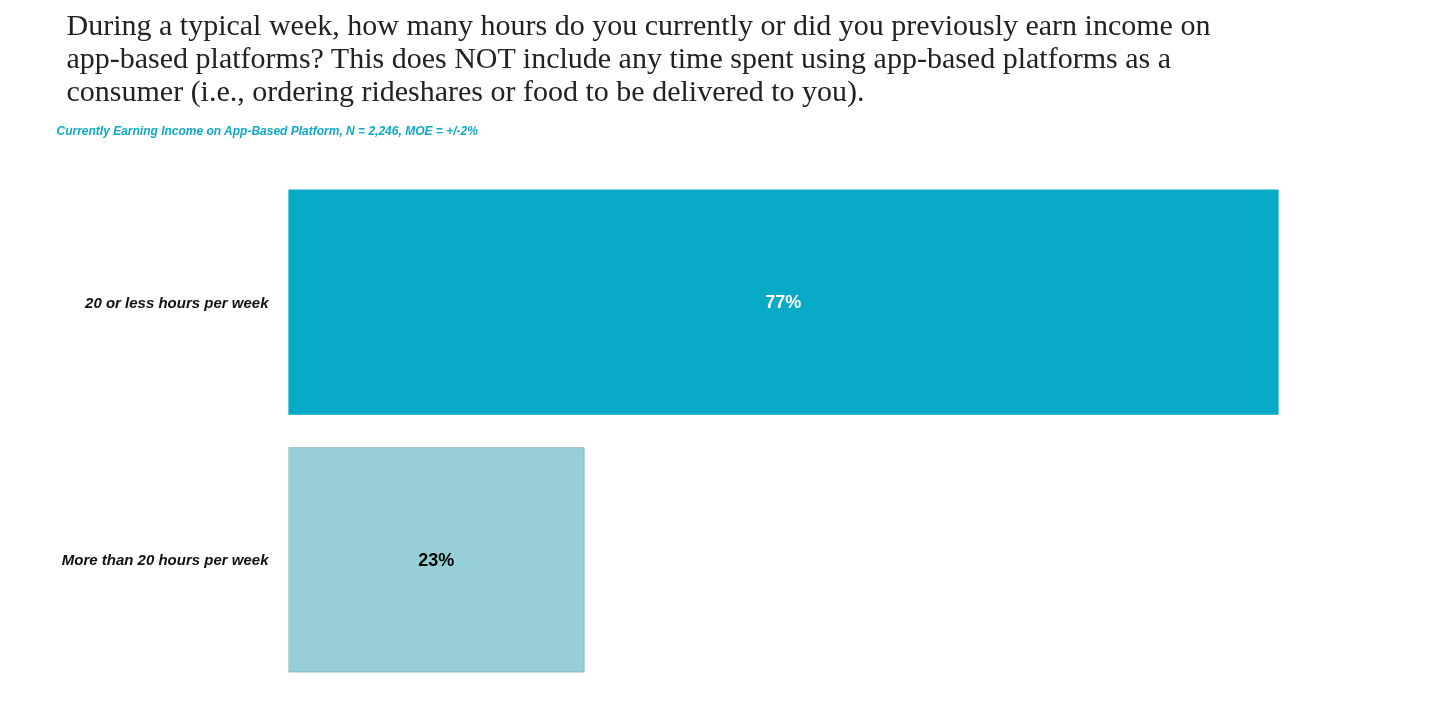 The width and height of the screenshot is (1456, 722). What do you see at coordinates (436, 559) in the screenshot?
I see `data-label: 23%` at bounding box center [436, 559].